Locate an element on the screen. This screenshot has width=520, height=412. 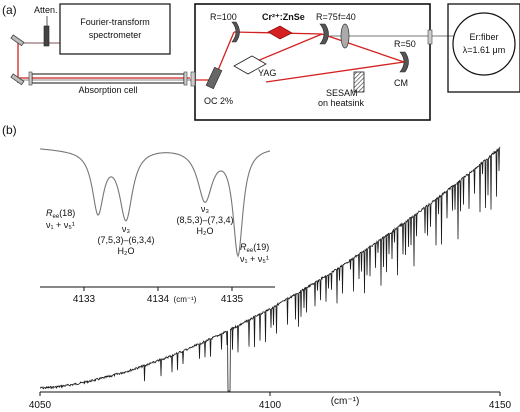
inset-tick-4133: 4133 is located at coordinates (84, 299).